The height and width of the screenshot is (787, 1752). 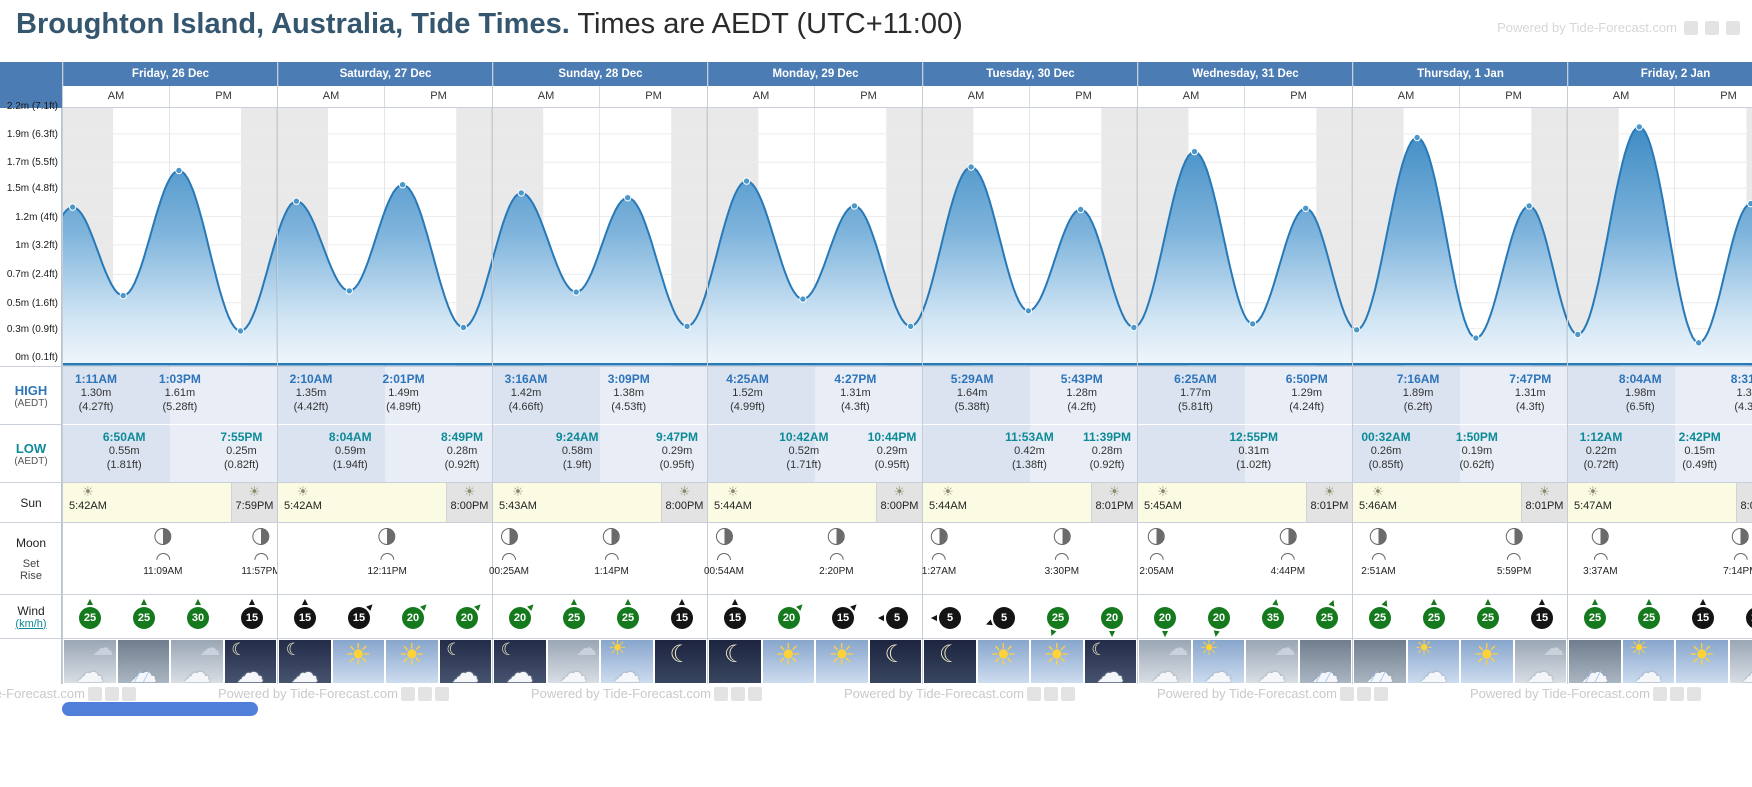 I want to click on high-tide-entry: 7:47PM 1.31m (4.3ft), so click(x=1530, y=393).